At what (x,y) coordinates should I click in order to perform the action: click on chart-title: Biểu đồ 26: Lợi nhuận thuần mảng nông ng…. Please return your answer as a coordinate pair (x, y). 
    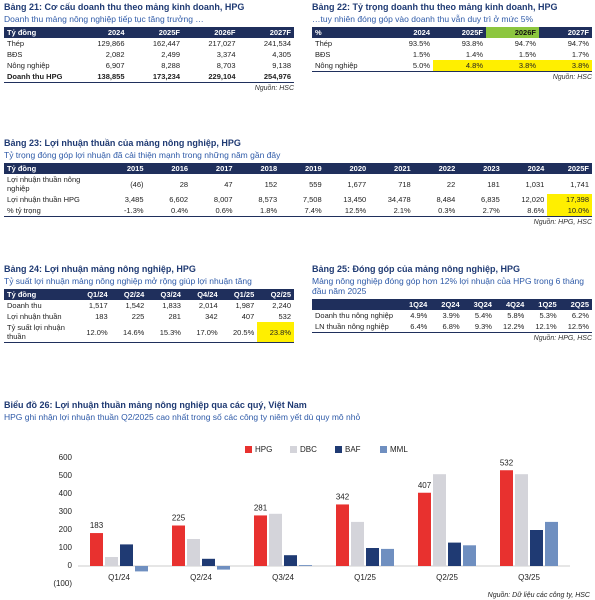
    Looking at the image, I should click on (155, 405).